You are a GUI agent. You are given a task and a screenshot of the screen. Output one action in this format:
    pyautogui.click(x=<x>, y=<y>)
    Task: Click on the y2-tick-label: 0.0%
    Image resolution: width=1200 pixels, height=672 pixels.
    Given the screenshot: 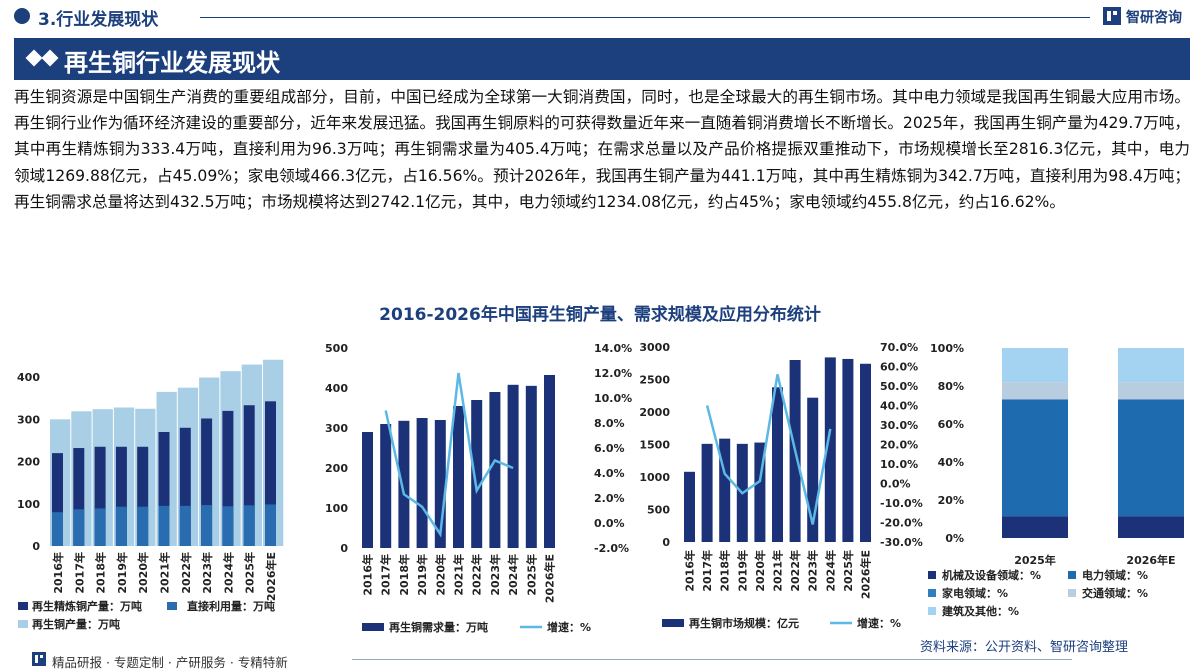 What is the action you would take?
    pyautogui.click(x=895, y=484)
    